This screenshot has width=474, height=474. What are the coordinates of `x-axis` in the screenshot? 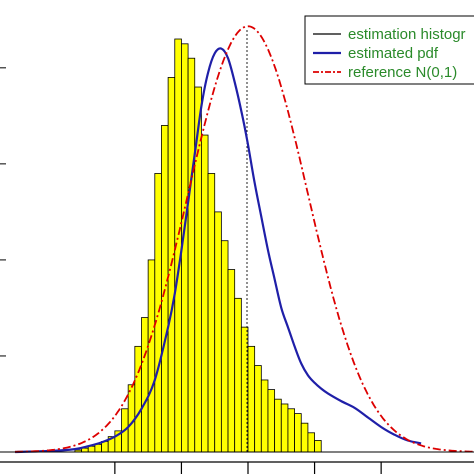 It's located at (237, 467).